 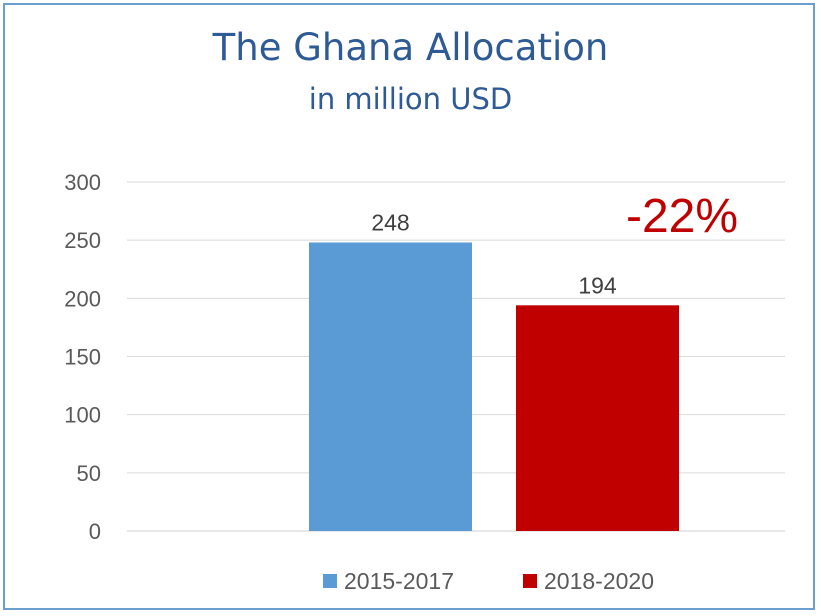 I want to click on y-axis-ticks: 0 50 100 150 200 250 300, so click(x=82, y=357).